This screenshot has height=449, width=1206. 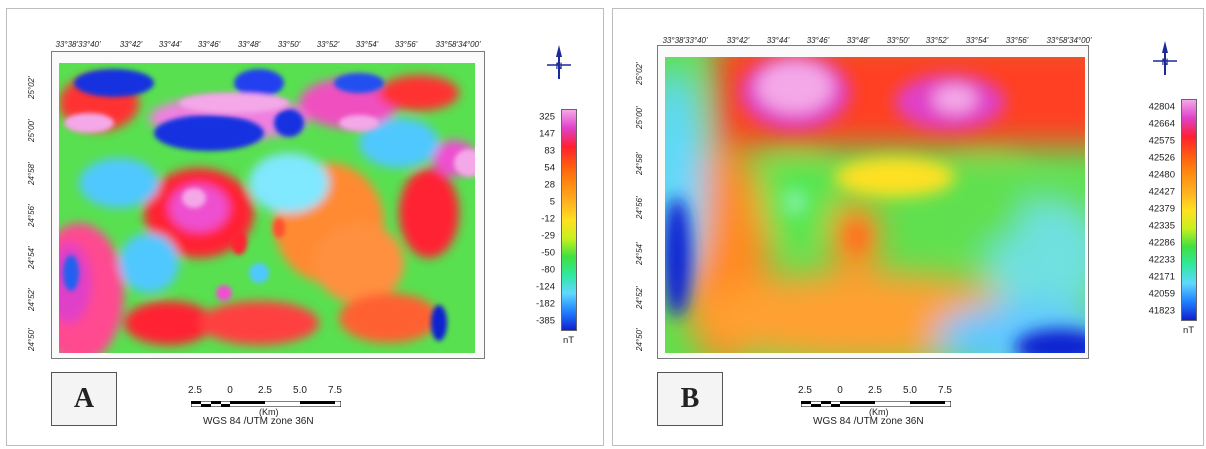 What do you see at coordinates (549, 185) in the screenshot?
I see `legend-value: 28` at bounding box center [549, 185].